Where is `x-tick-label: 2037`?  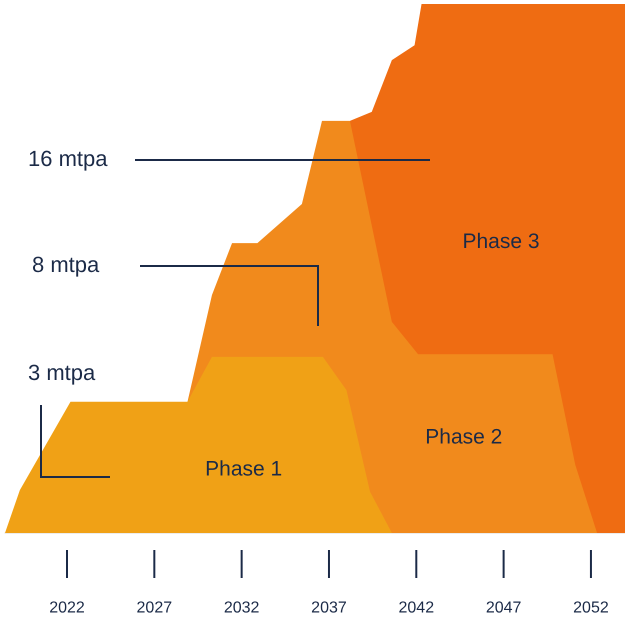
x-tick-label: 2037 is located at coordinates (329, 607).